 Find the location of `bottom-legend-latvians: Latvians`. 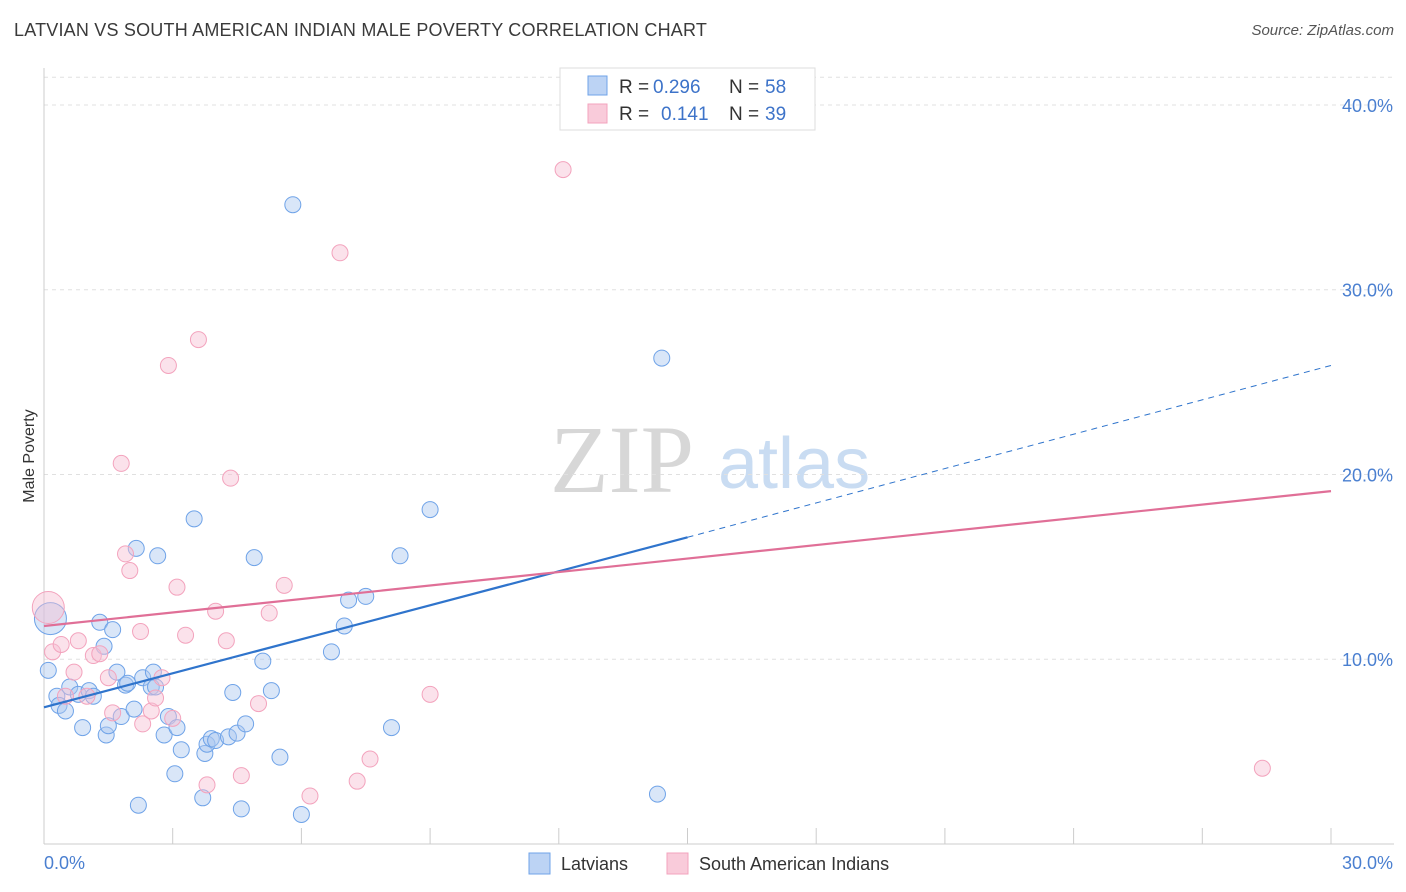

bottom-legend-latvians: Latvians is located at coordinates (594, 864).